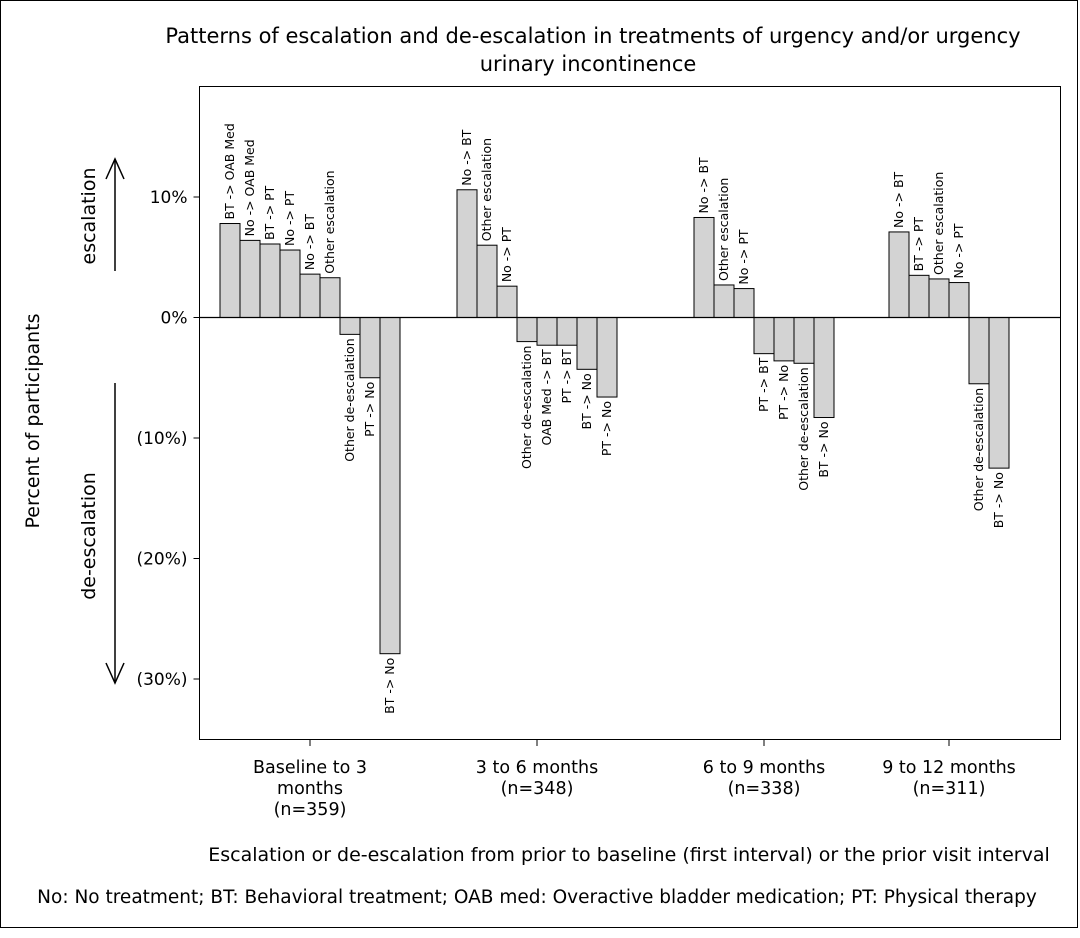 The image size is (1080, 938). What do you see at coordinates (174, 319) in the screenshot?
I see `y-tick-label: 0%` at bounding box center [174, 319].